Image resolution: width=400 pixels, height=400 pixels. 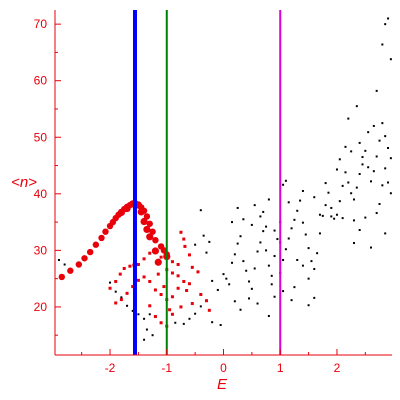 What do you see at coordinates (41, 250) in the screenshot?
I see `y-tick-label: 30` at bounding box center [41, 250].